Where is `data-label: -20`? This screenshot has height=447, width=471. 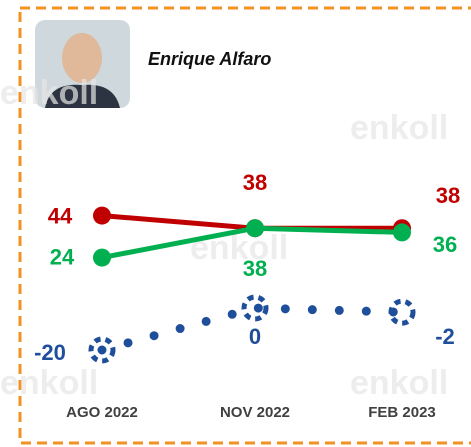
data-label: -20 is located at coordinates (50, 352).